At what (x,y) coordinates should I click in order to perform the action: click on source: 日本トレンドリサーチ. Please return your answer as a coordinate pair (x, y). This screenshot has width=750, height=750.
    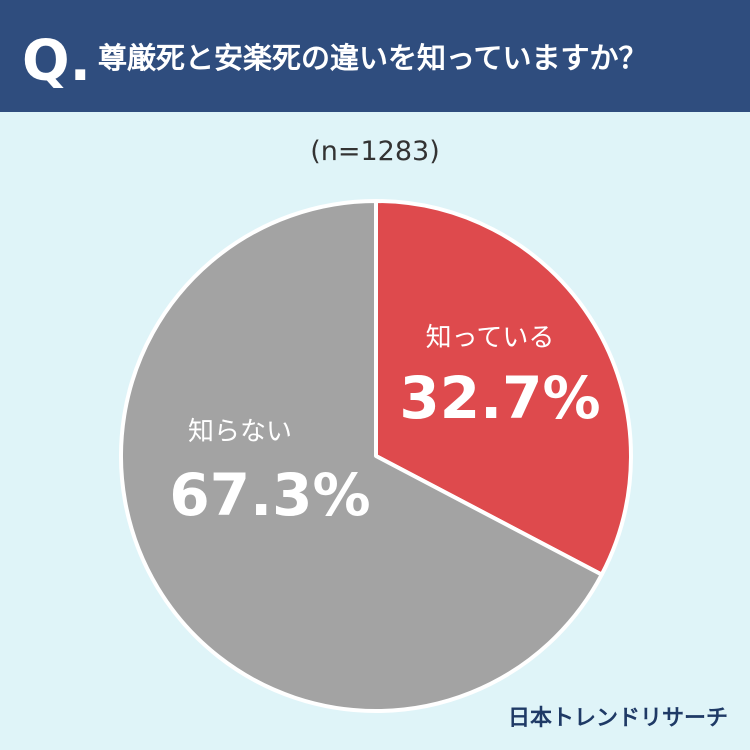
    Looking at the image, I should click on (618, 718).